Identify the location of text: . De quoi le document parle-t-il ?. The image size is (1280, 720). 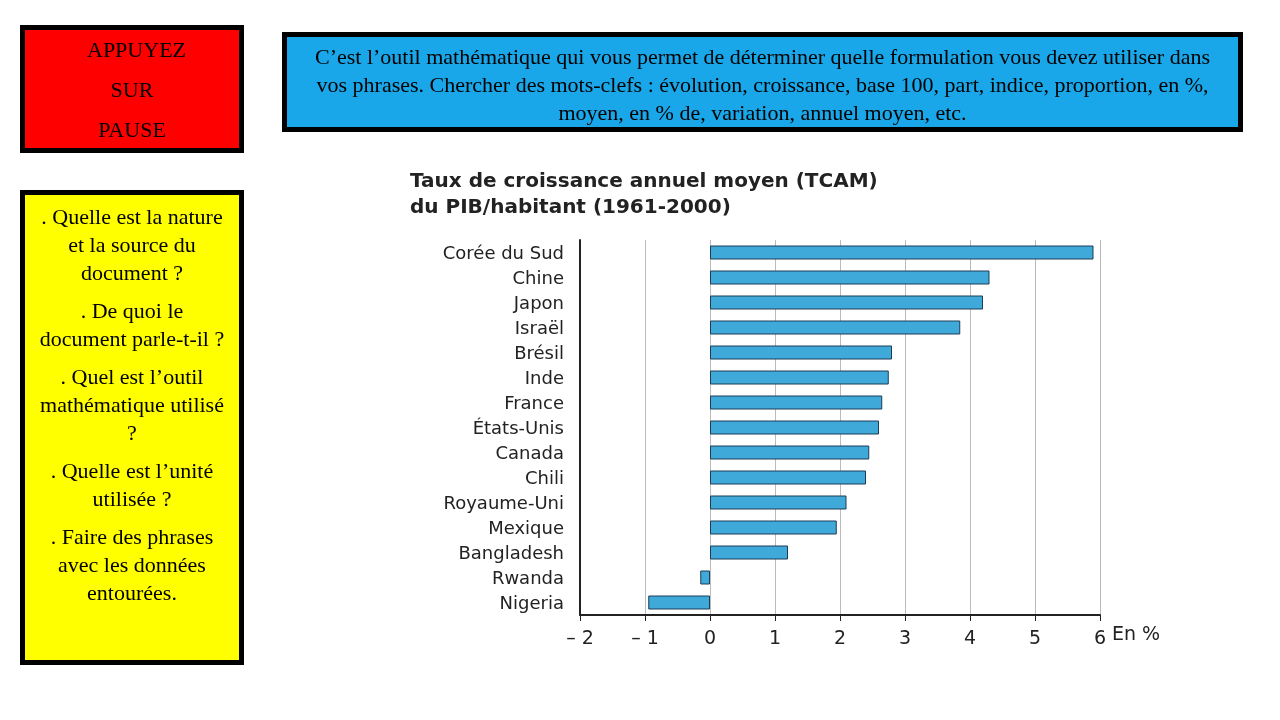
(132, 325).